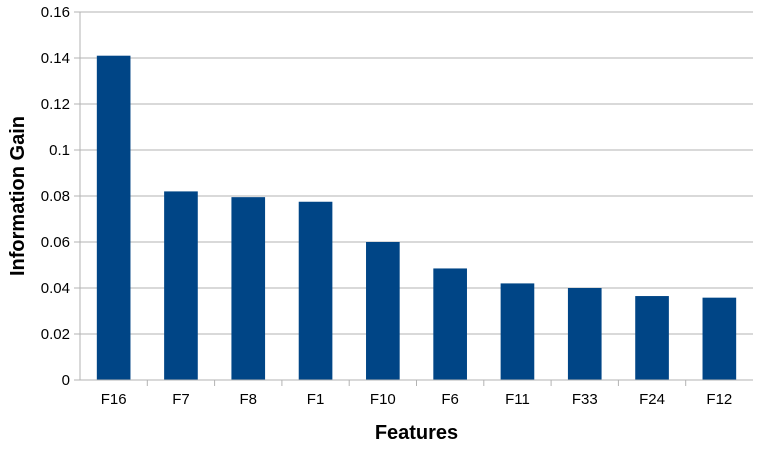 The width and height of the screenshot is (762, 449). Describe the element at coordinates (652, 338) in the screenshot. I see `bar-f24` at that location.